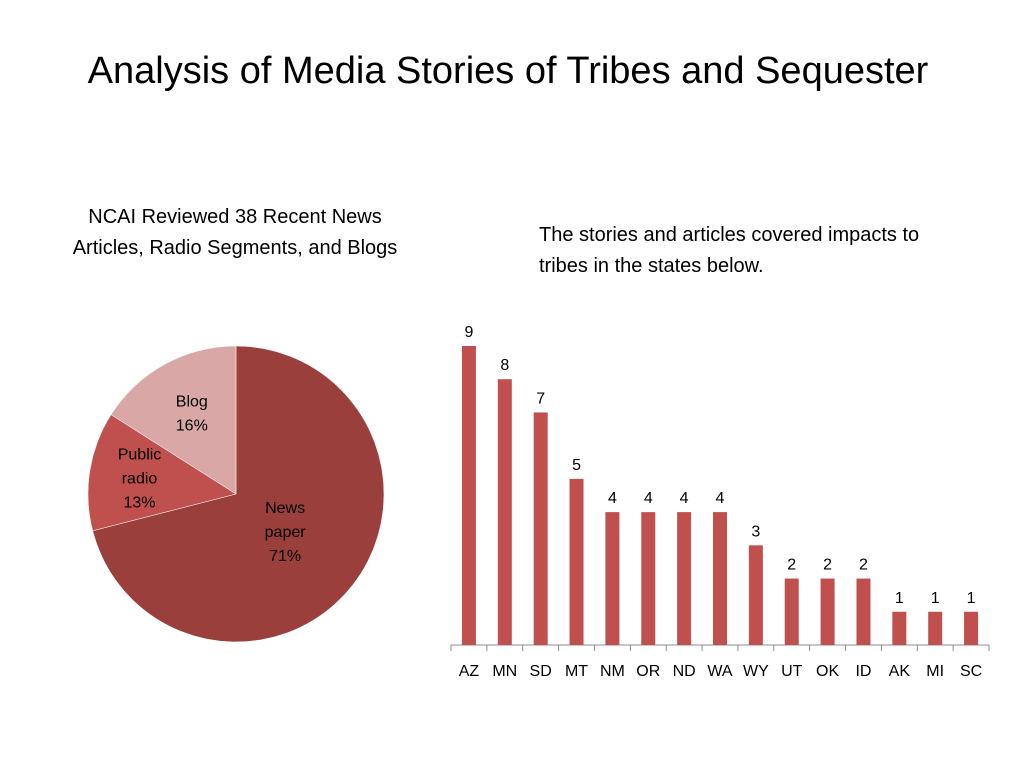 This screenshot has height=768, width=1024. Describe the element at coordinates (576, 671) in the screenshot. I see `x-tick-label: MT` at that location.